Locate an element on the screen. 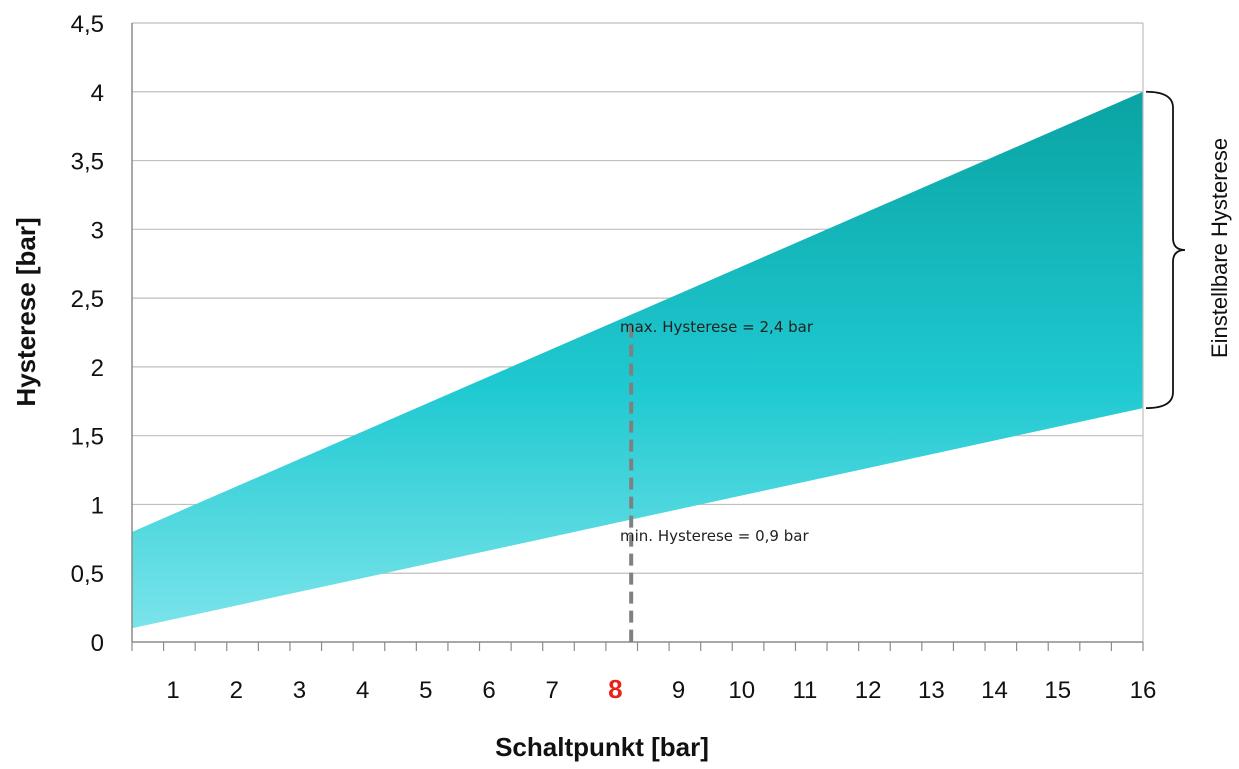 This screenshot has width=1239, height=769. x-tick-label: 13 is located at coordinates (931, 690).